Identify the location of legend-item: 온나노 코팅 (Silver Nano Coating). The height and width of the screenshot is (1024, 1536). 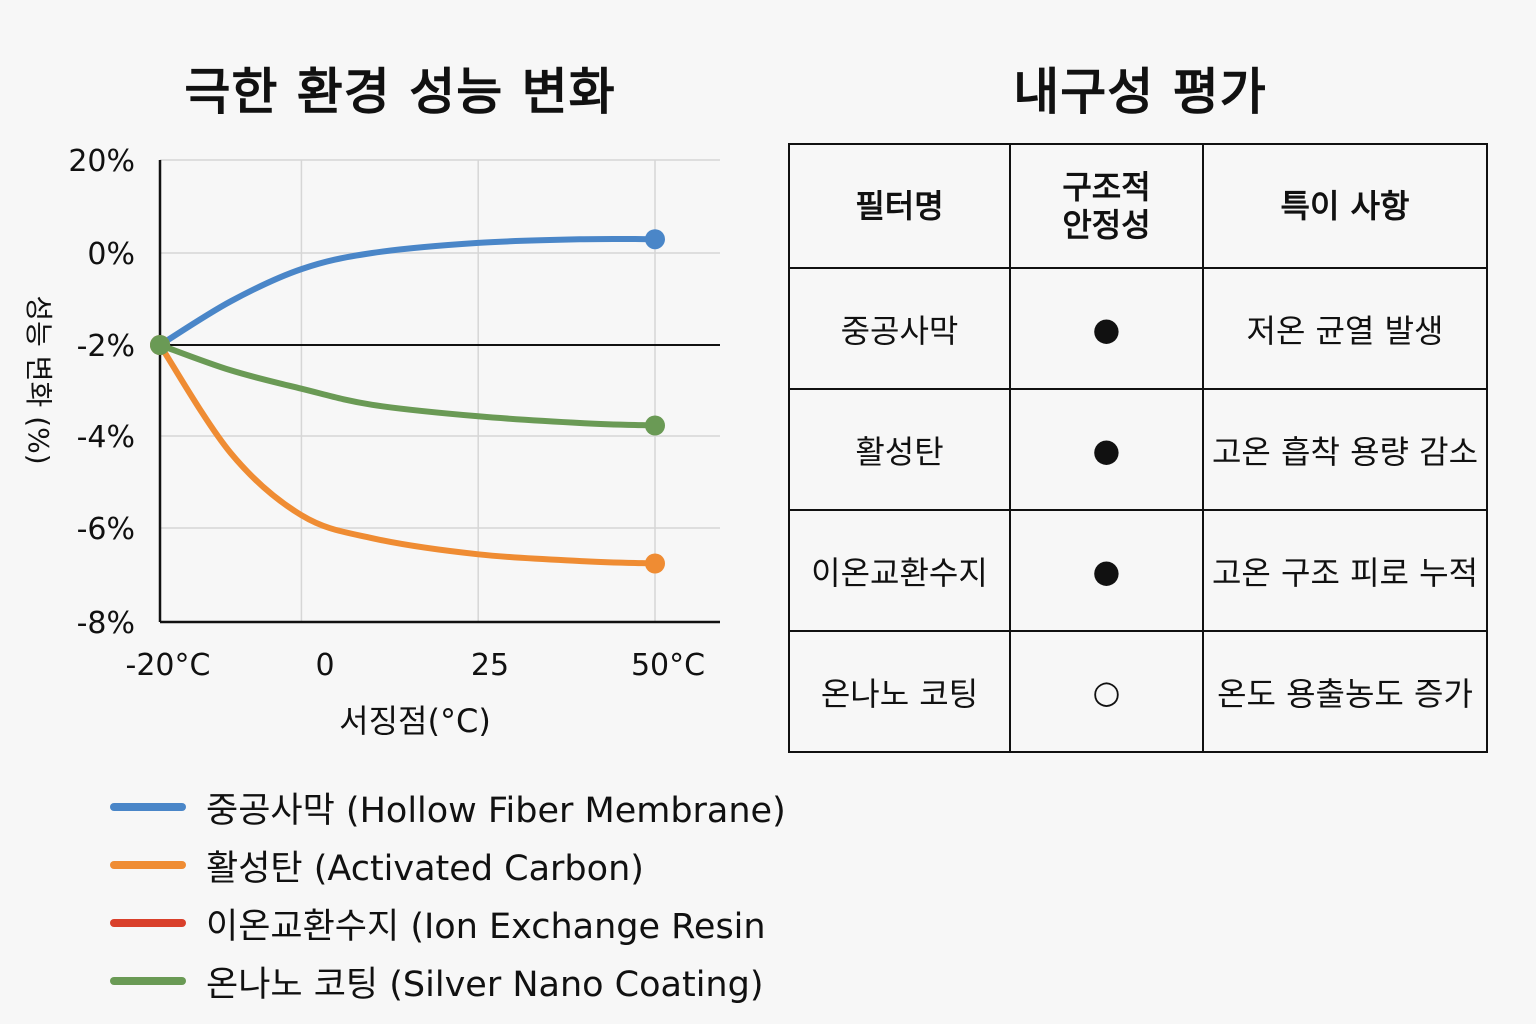
(448, 981).